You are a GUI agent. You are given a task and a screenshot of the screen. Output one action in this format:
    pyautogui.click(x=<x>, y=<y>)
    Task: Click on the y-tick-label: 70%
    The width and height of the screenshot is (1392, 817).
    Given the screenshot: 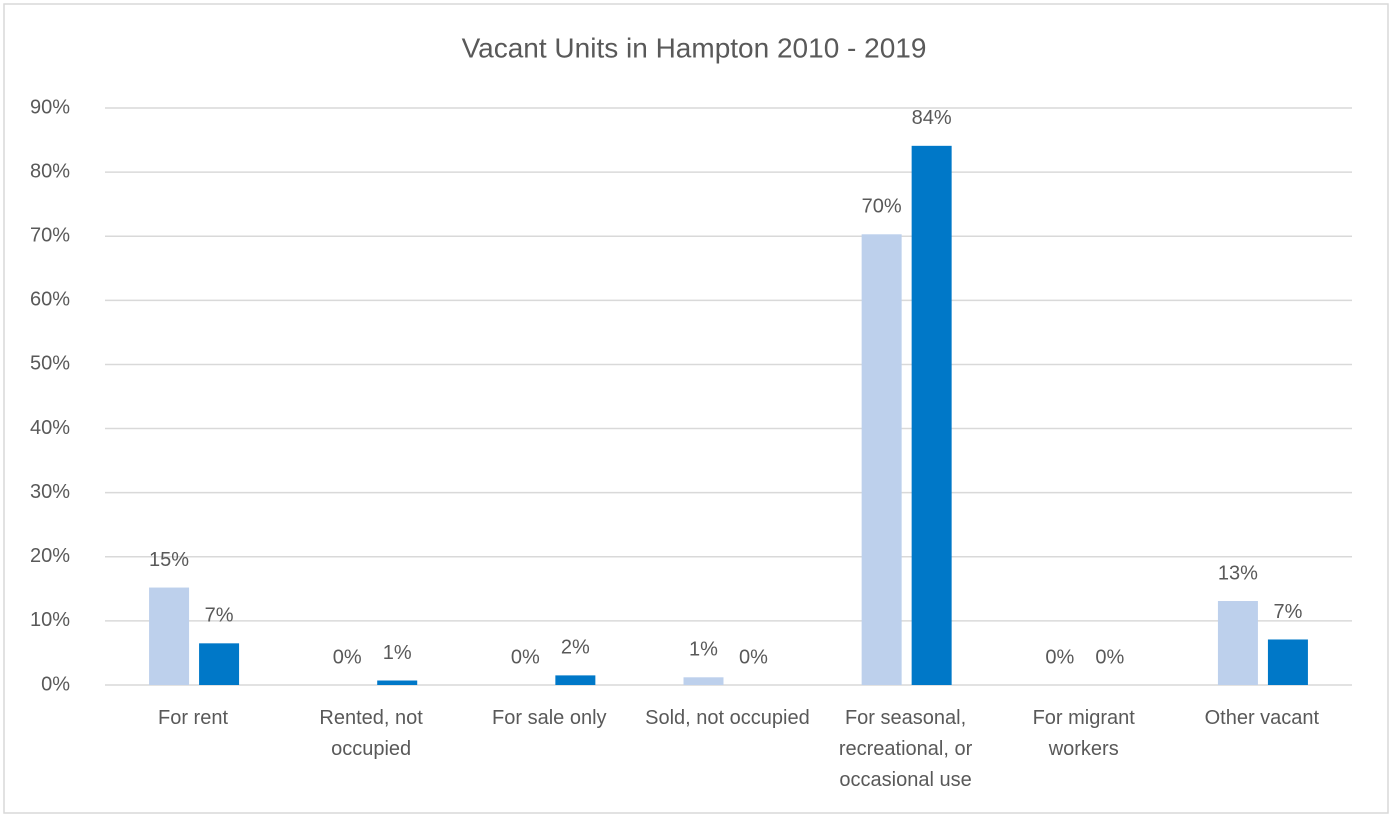 What is the action you would take?
    pyautogui.click(x=50, y=236)
    